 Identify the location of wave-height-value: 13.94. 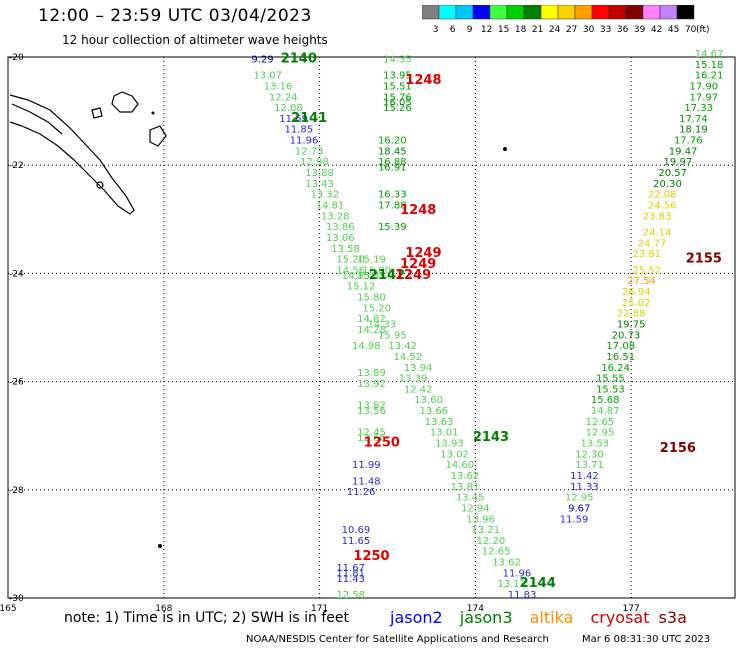
(418, 368).